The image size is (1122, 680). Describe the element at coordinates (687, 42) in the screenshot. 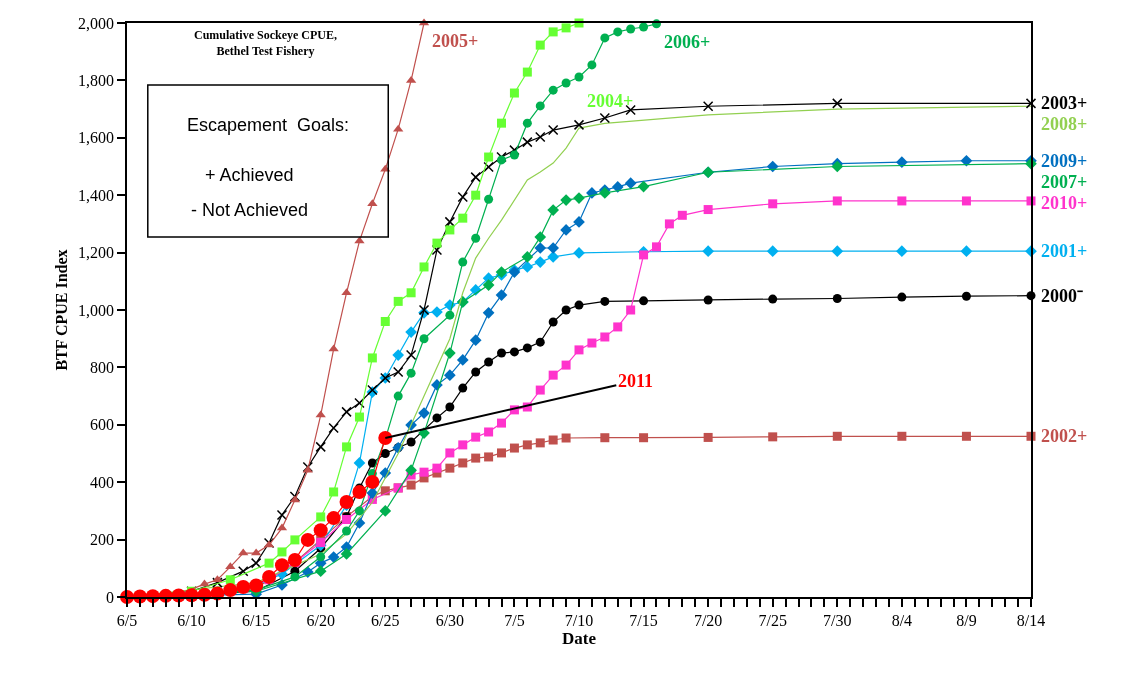

I see `series-label: 2006+` at that location.